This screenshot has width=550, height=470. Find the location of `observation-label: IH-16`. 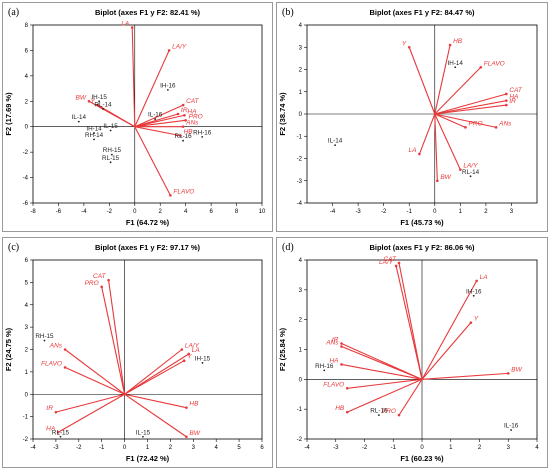

observation-label: IH-16 is located at coordinates (474, 291).